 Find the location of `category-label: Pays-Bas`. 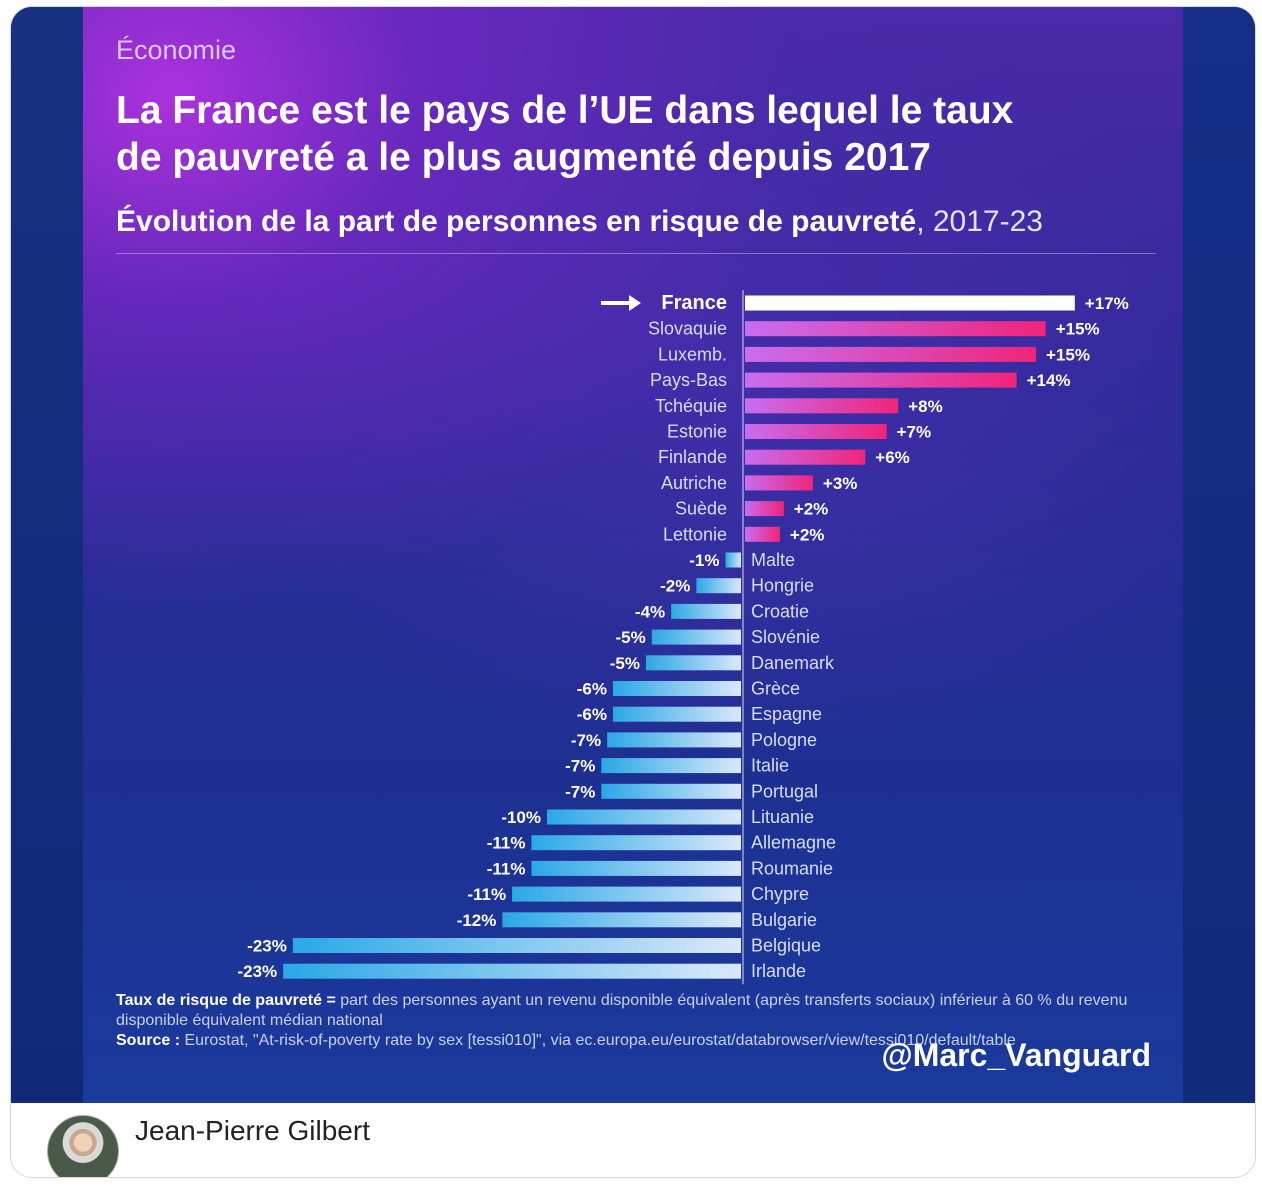

category-label: Pays-Bas is located at coordinates (688, 380).